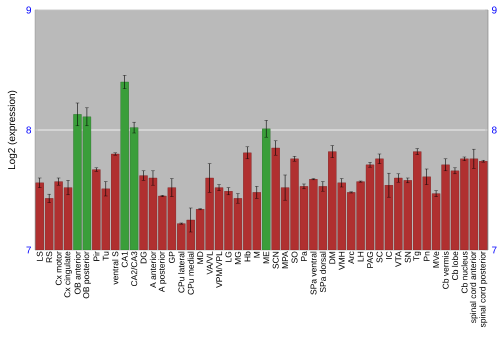  Describe the element at coordinates (436, 260) in the screenshot. I see `x-tick-label: MVe` at that location.